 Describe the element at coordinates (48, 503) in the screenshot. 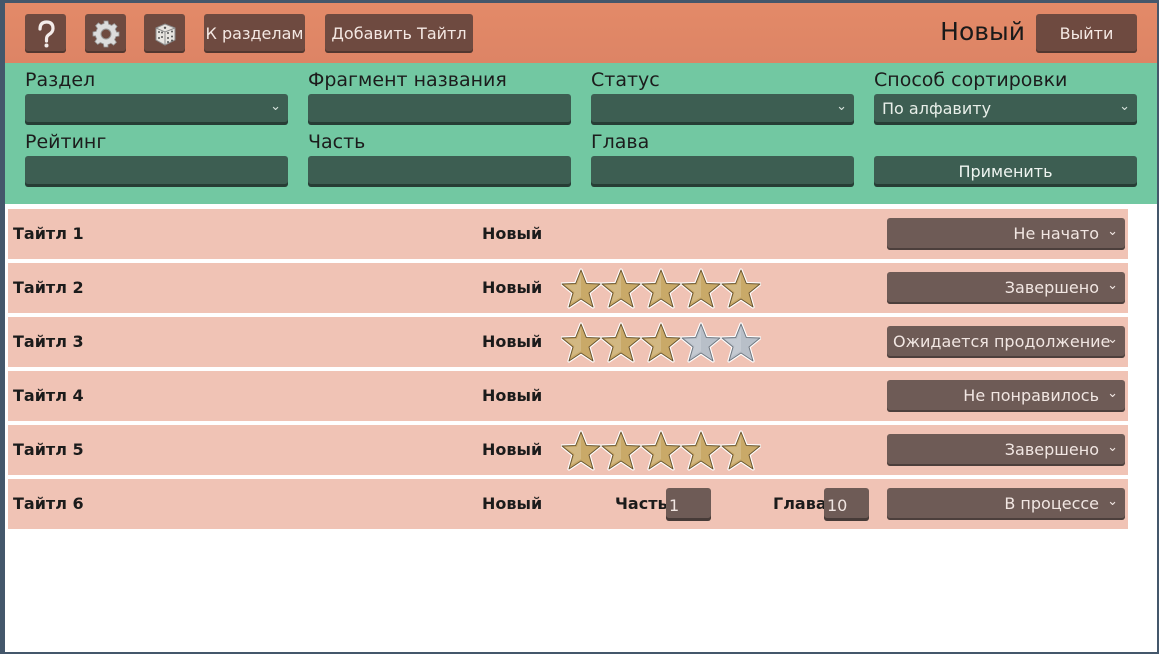

I see `title-name: Тайтл 6` at that location.